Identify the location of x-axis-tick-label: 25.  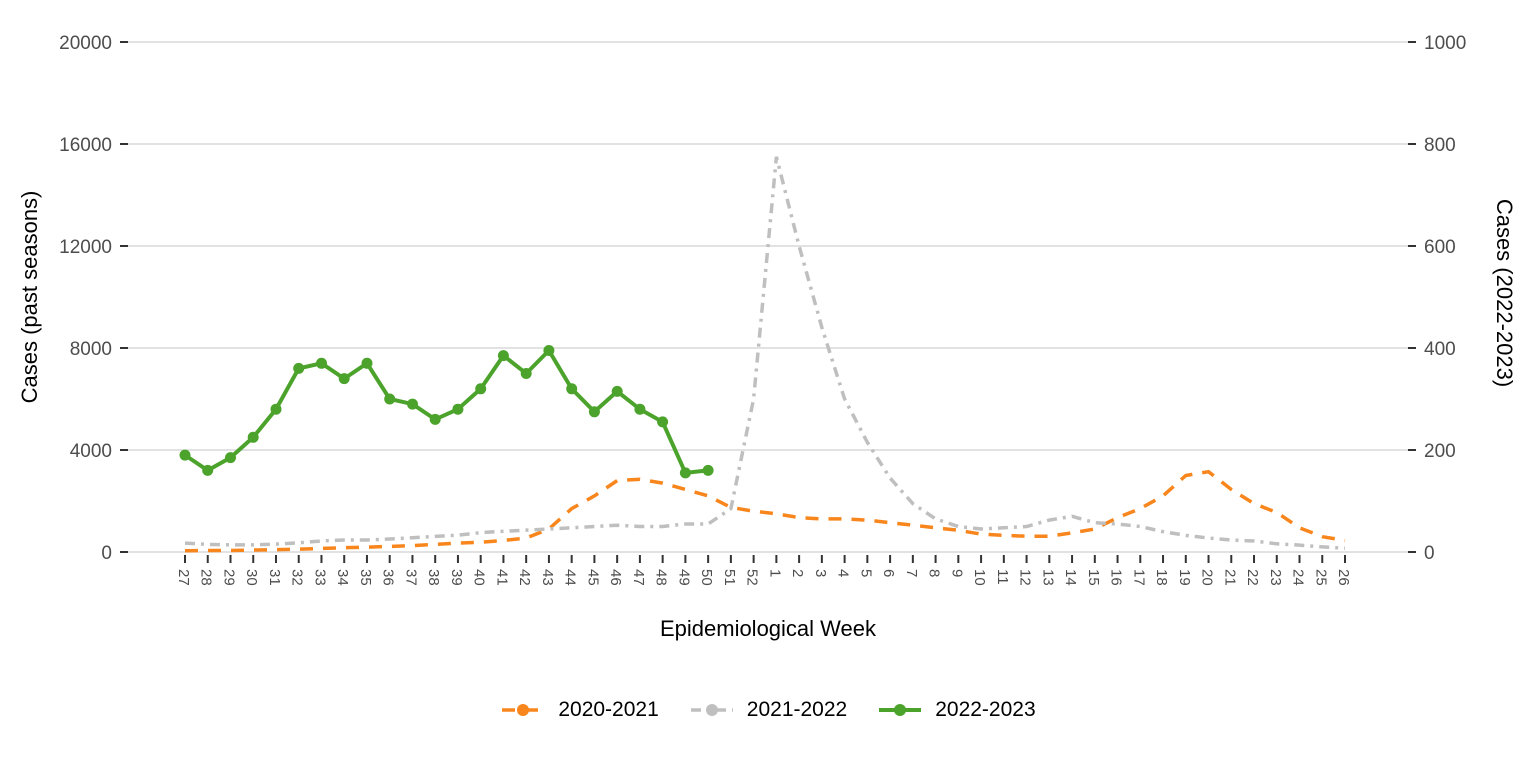
(1320, 577).